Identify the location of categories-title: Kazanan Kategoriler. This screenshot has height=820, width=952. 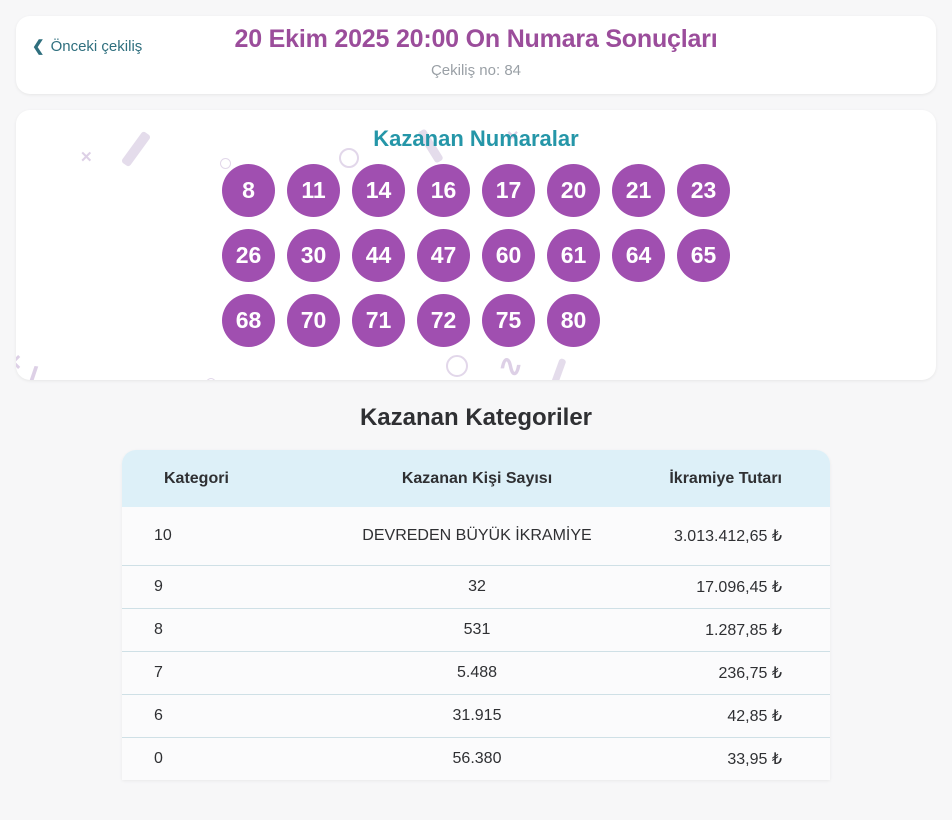
(476, 417).